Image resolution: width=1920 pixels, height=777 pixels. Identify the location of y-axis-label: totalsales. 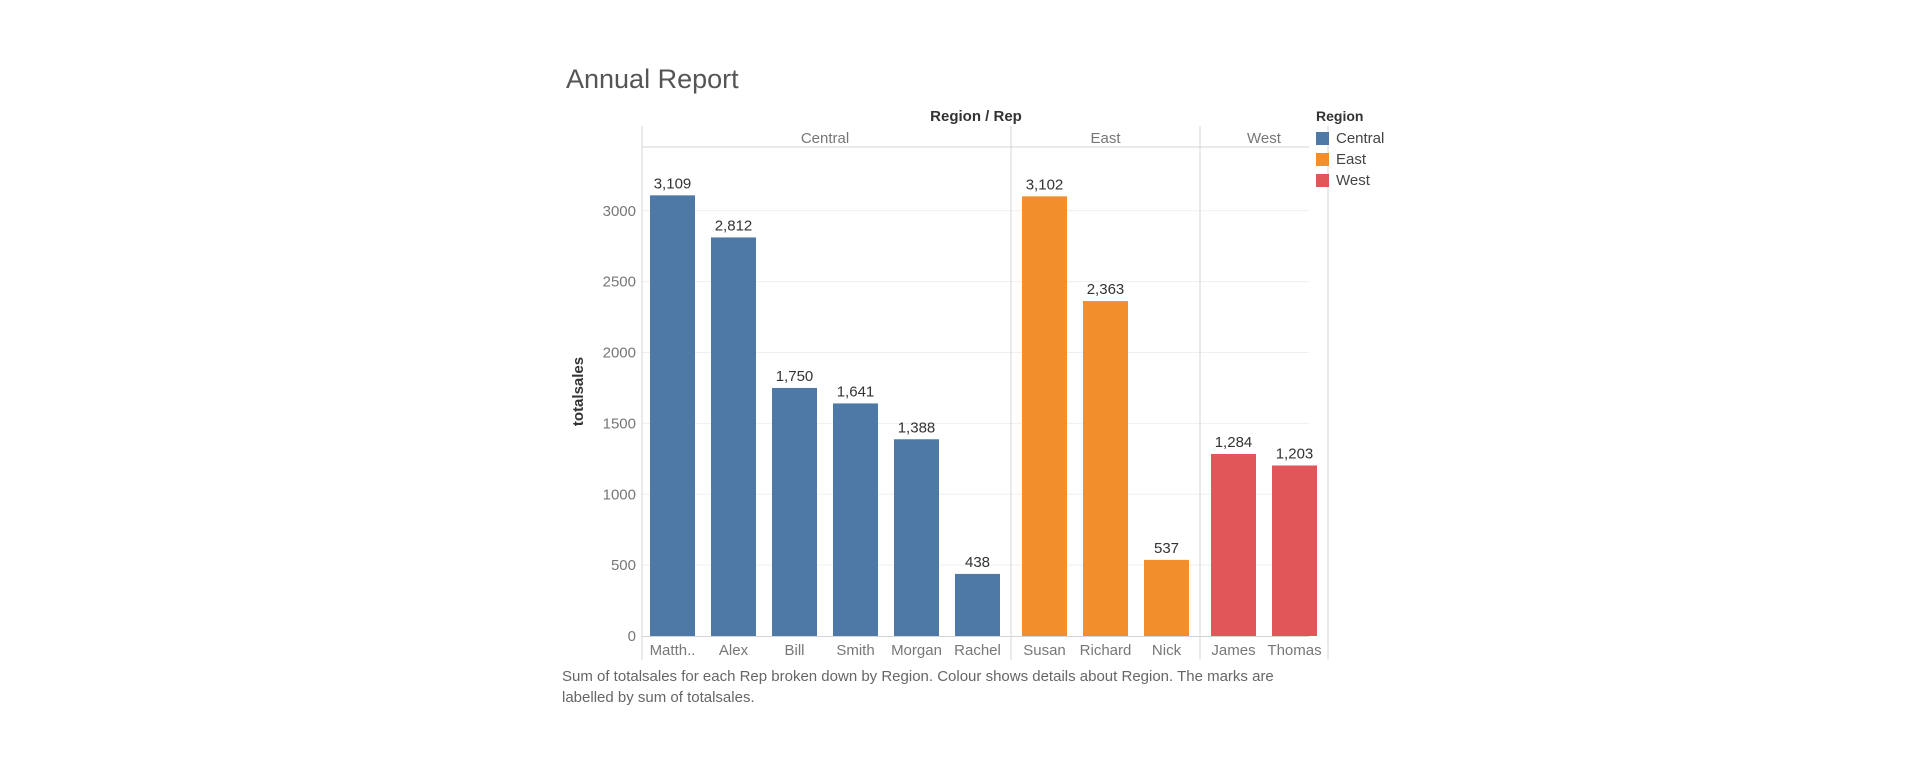
(578, 391).